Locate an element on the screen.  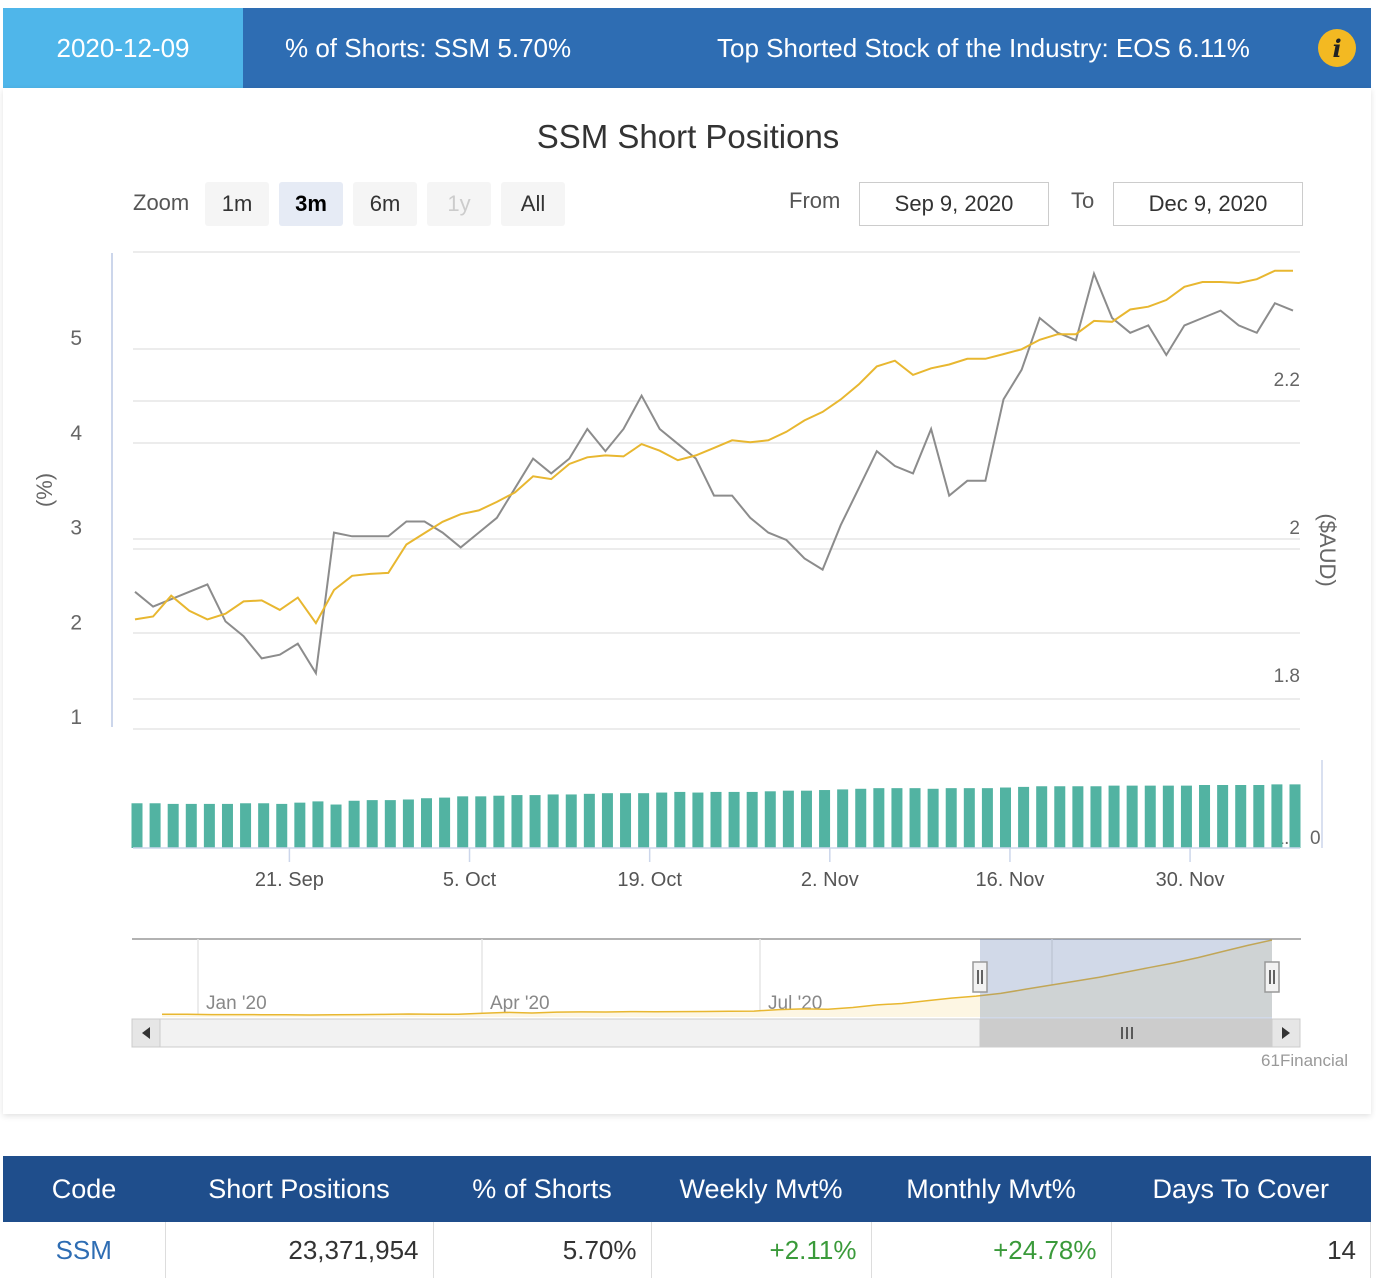
chart-title: SSM Short Positions is located at coordinates (688, 136).